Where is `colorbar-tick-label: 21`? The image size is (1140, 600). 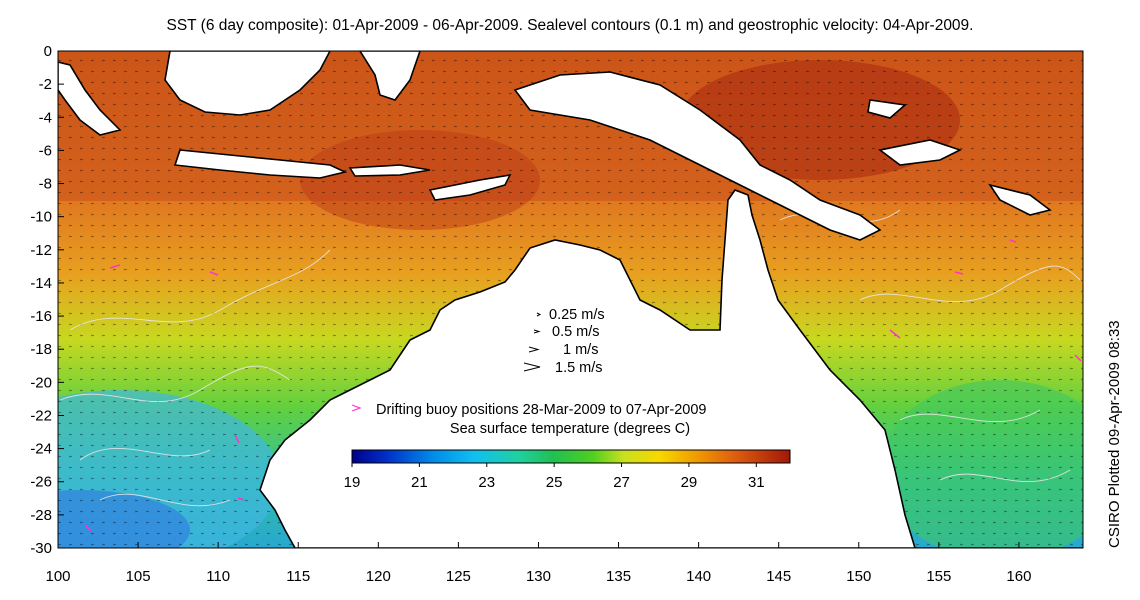 colorbar-tick-label: 21 is located at coordinates (419, 482).